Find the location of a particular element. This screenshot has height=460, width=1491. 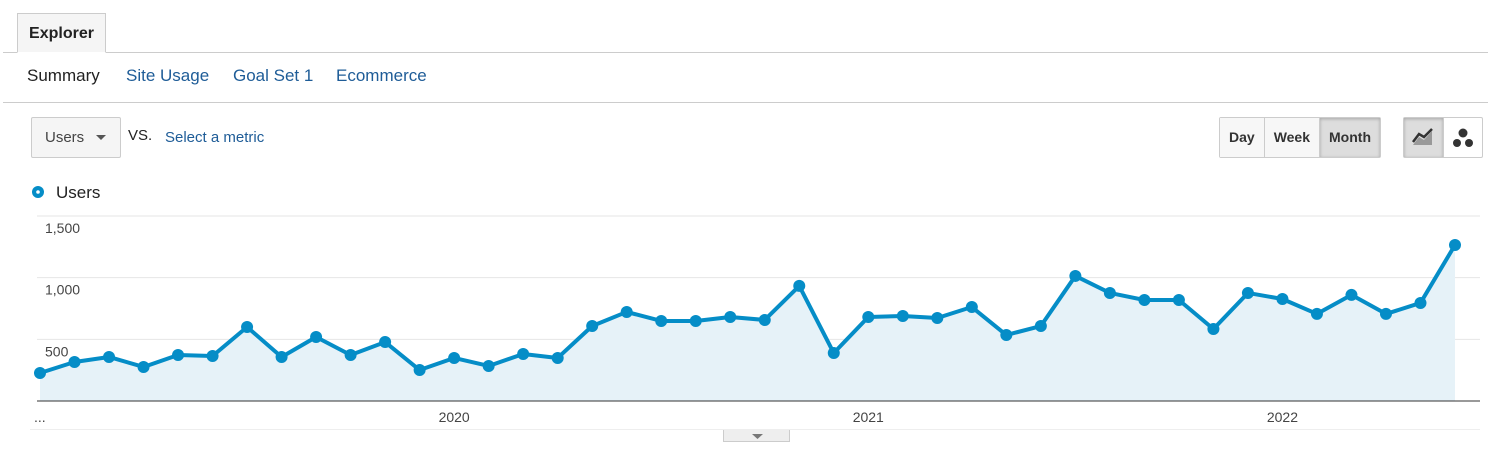

motion-chart-button is located at coordinates (1463, 137).